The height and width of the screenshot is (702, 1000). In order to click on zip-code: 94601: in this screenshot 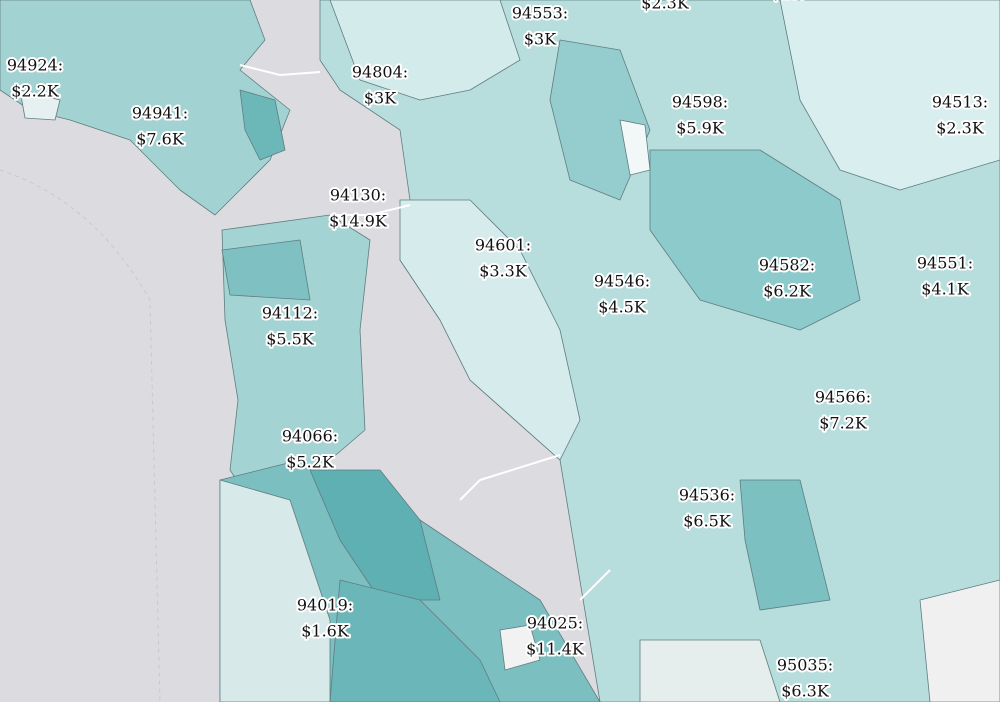, I will do `click(503, 245)`.